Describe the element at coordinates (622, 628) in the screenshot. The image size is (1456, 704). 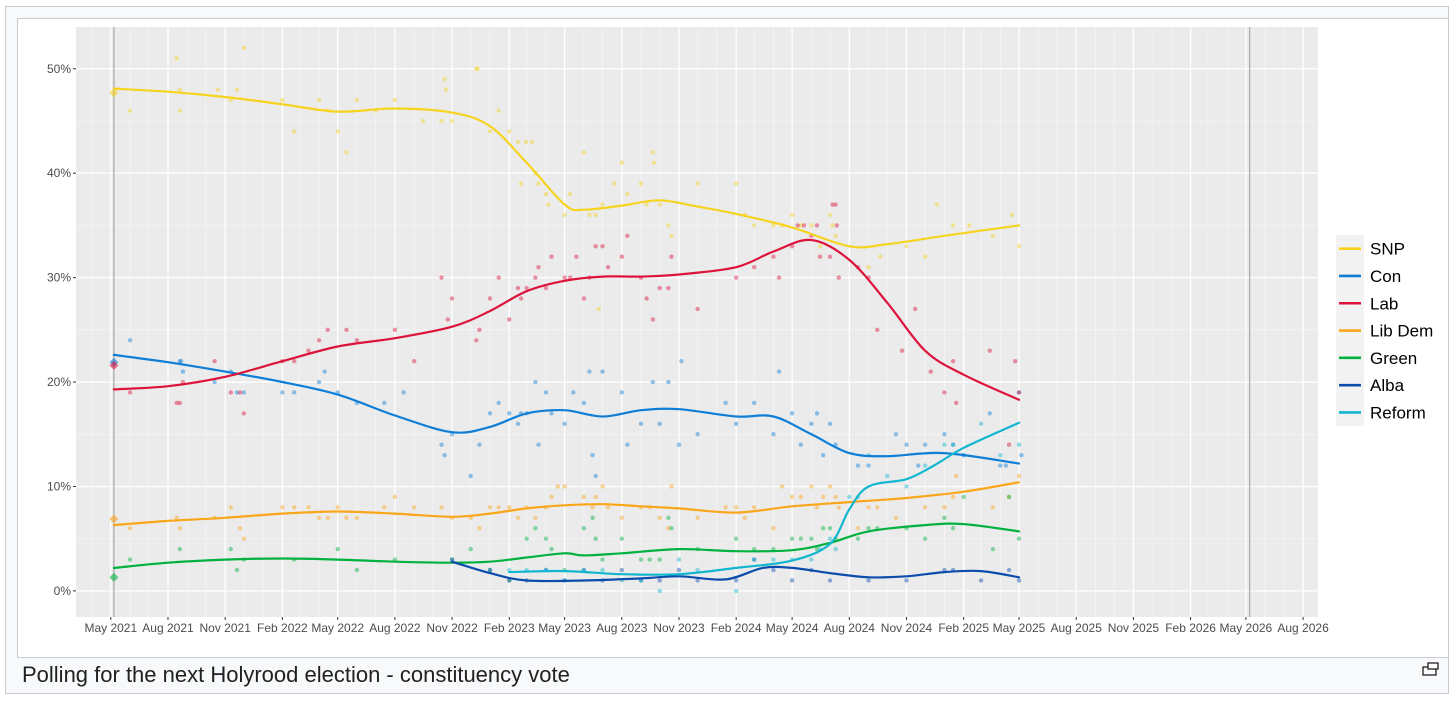
I see `x-tick-label: Aug 2023` at that location.